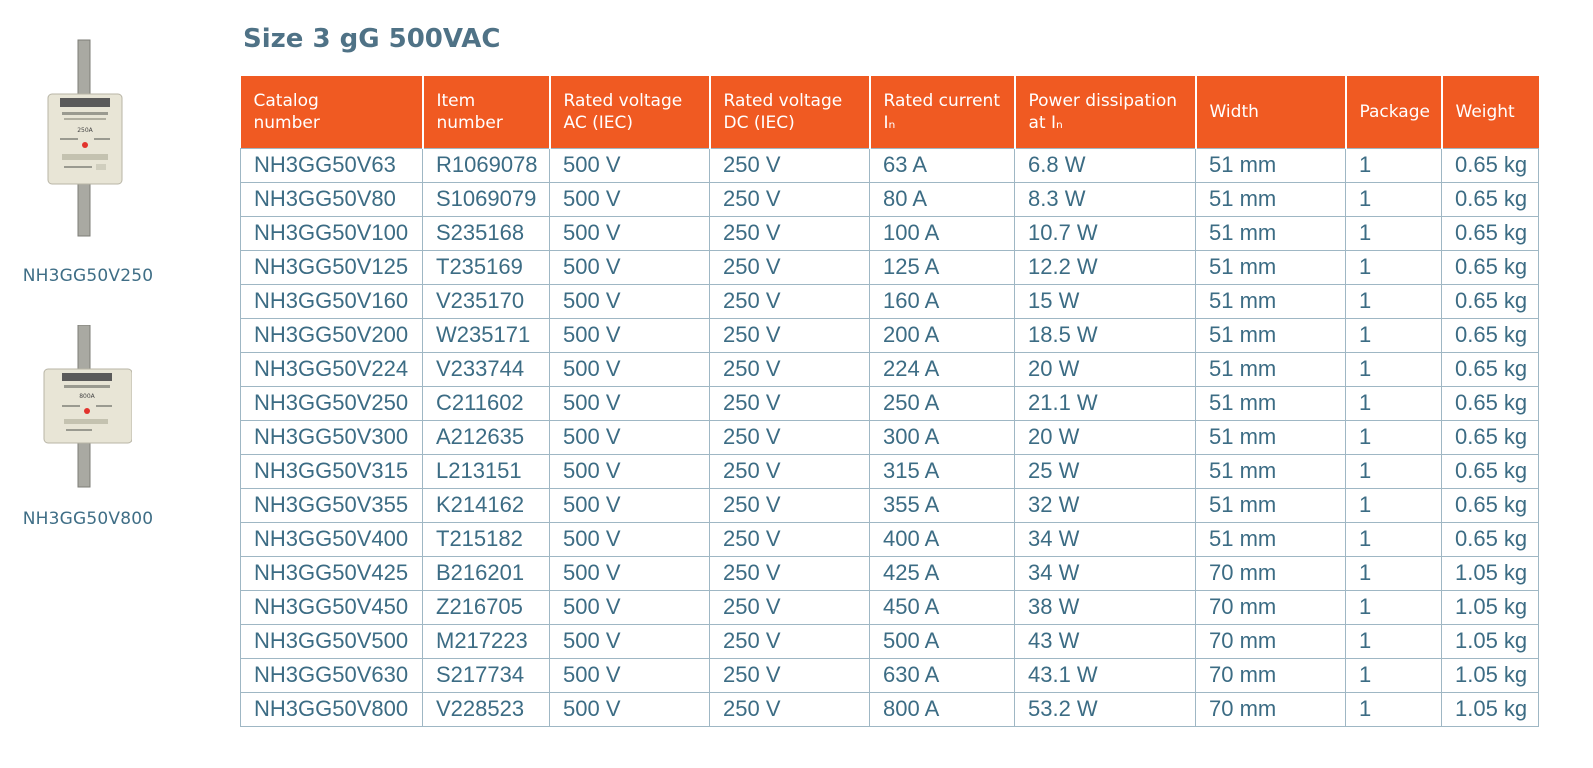 Image resolution: width=1593 pixels, height=768 pixels. Describe the element at coordinates (486, 369) in the screenshot. I see `cell-item-number: V233744` at that location.